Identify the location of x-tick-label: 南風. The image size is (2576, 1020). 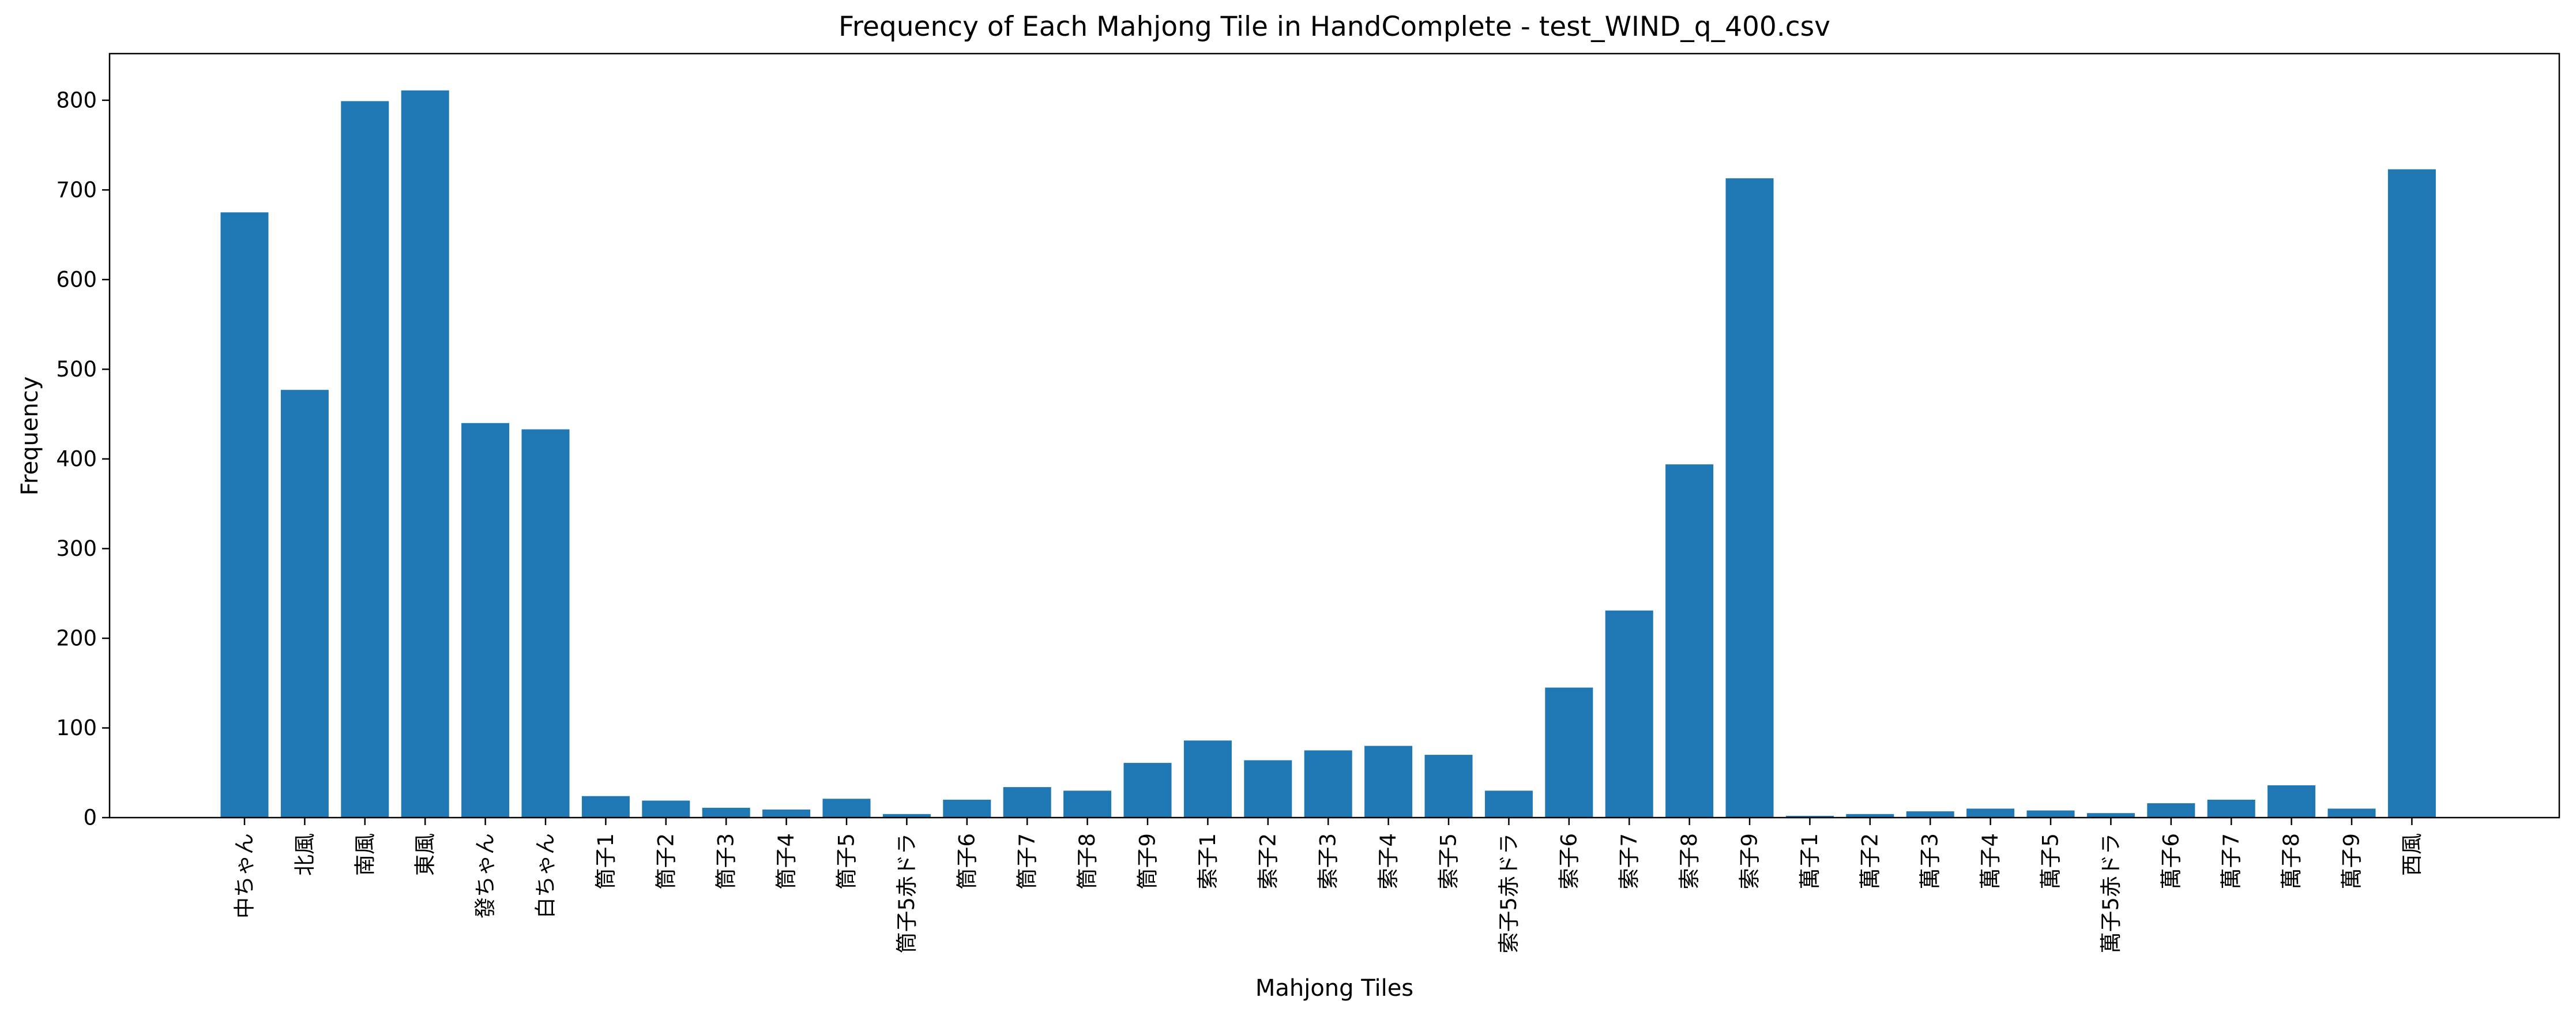
(364, 854).